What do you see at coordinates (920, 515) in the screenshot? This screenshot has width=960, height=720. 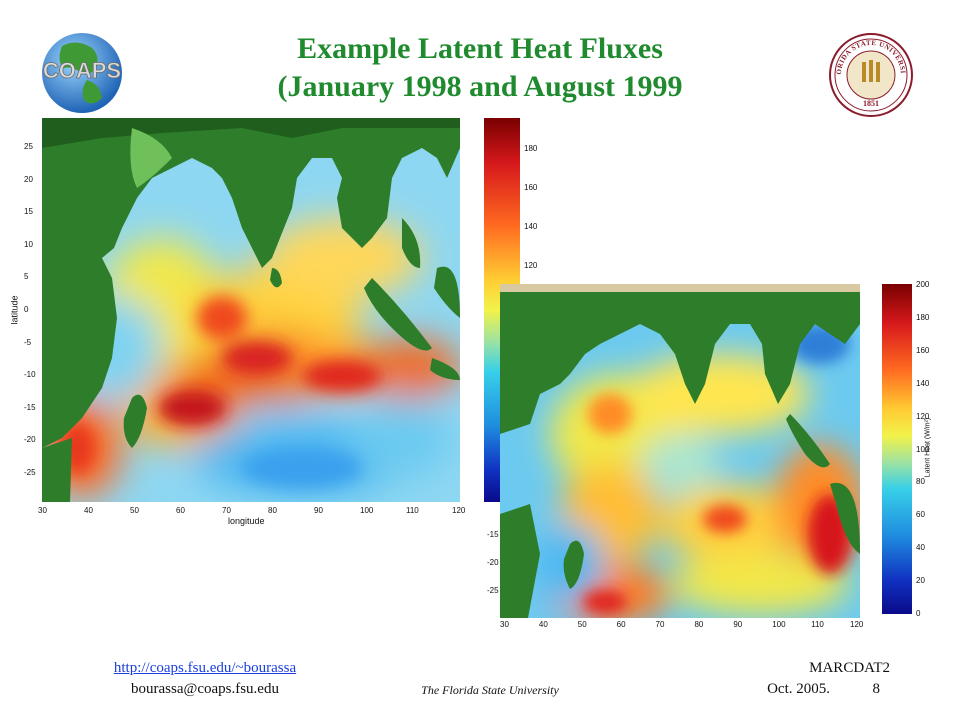 I see `colorbar-tick-label: 60` at bounding box center [920, 515].